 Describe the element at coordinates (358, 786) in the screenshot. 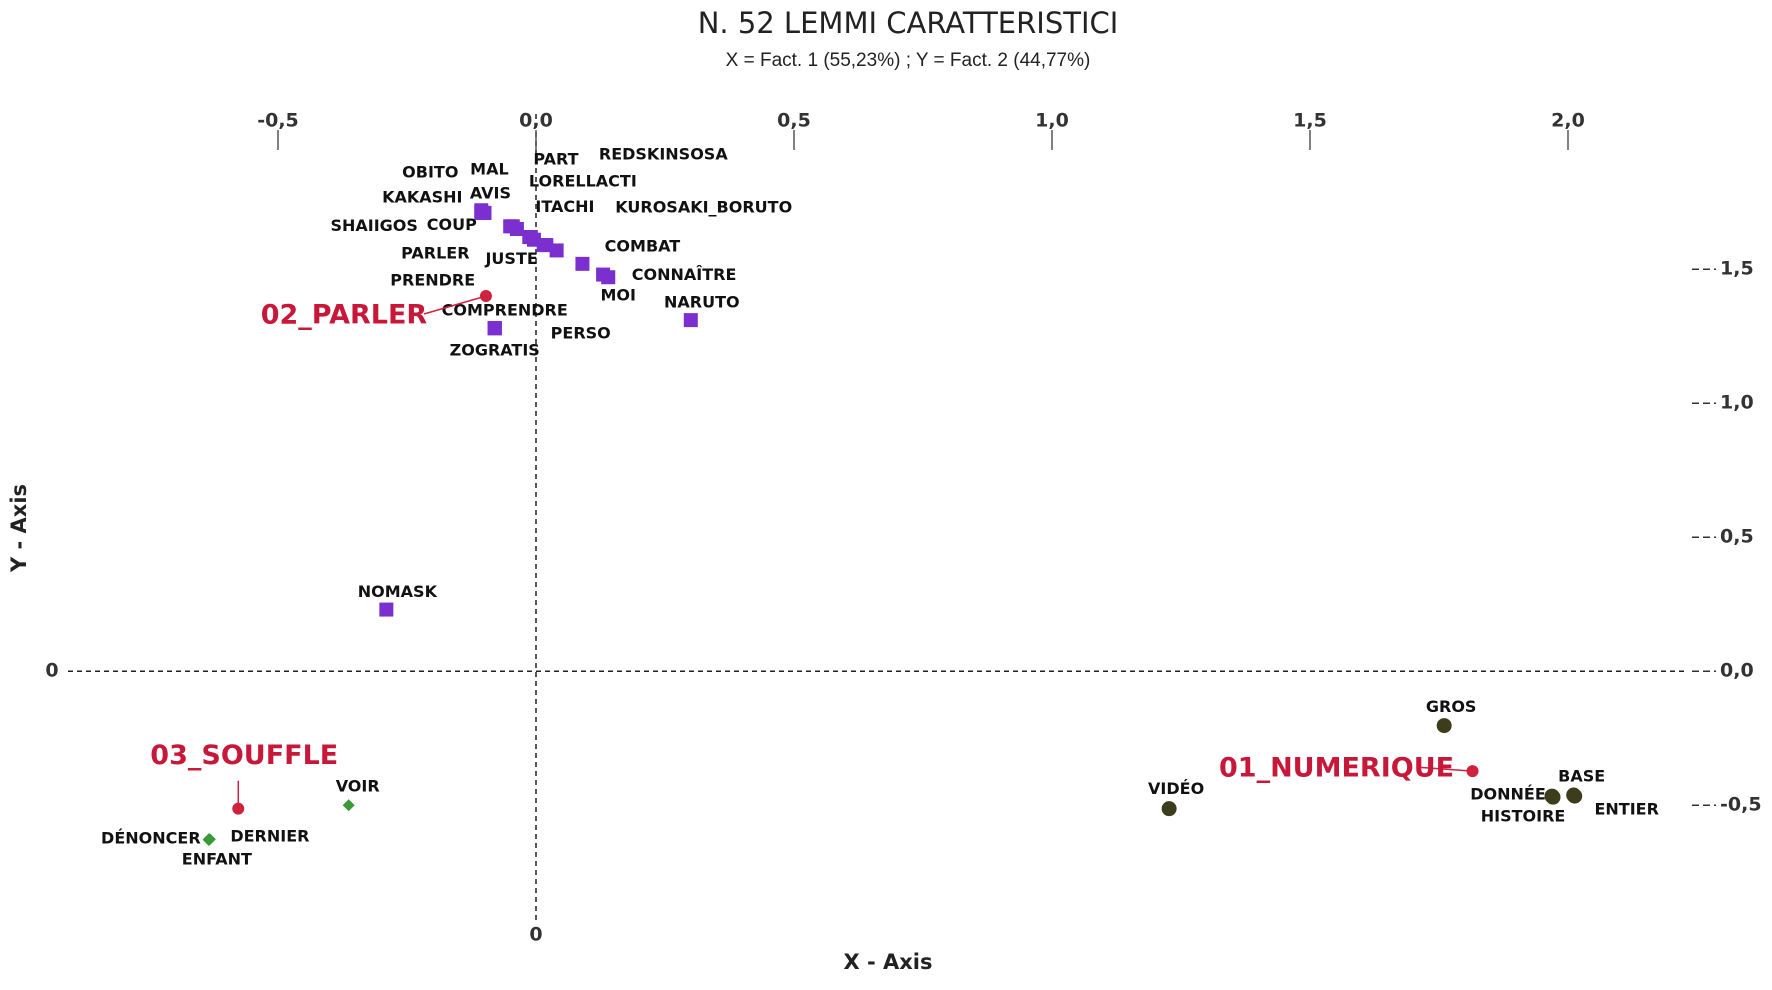

I see `point-label: VOIR` at that location.